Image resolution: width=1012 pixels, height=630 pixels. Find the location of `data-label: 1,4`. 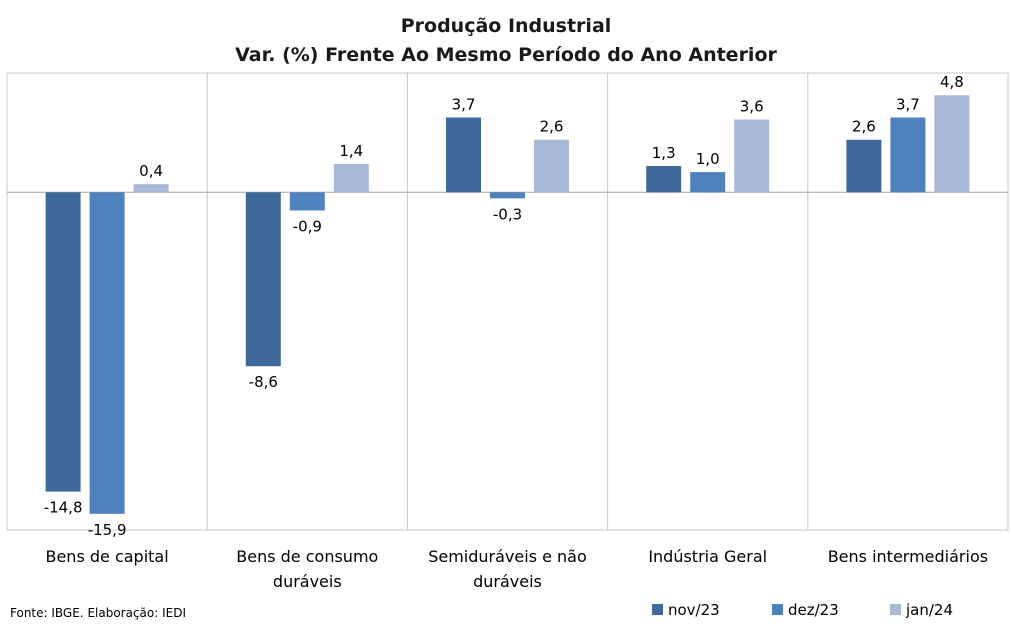

data-label: 1,4 is located at coordinates (351, 151).